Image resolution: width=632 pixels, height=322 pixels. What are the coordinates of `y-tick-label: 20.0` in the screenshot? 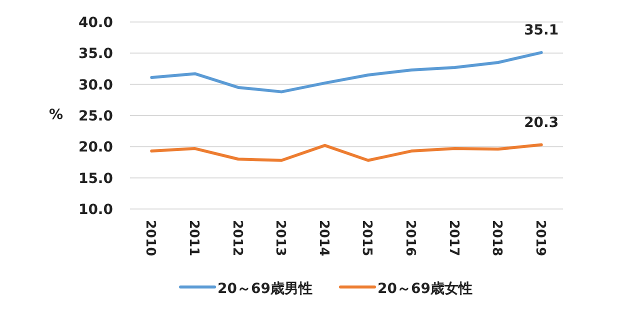 It's located at (96, 148).